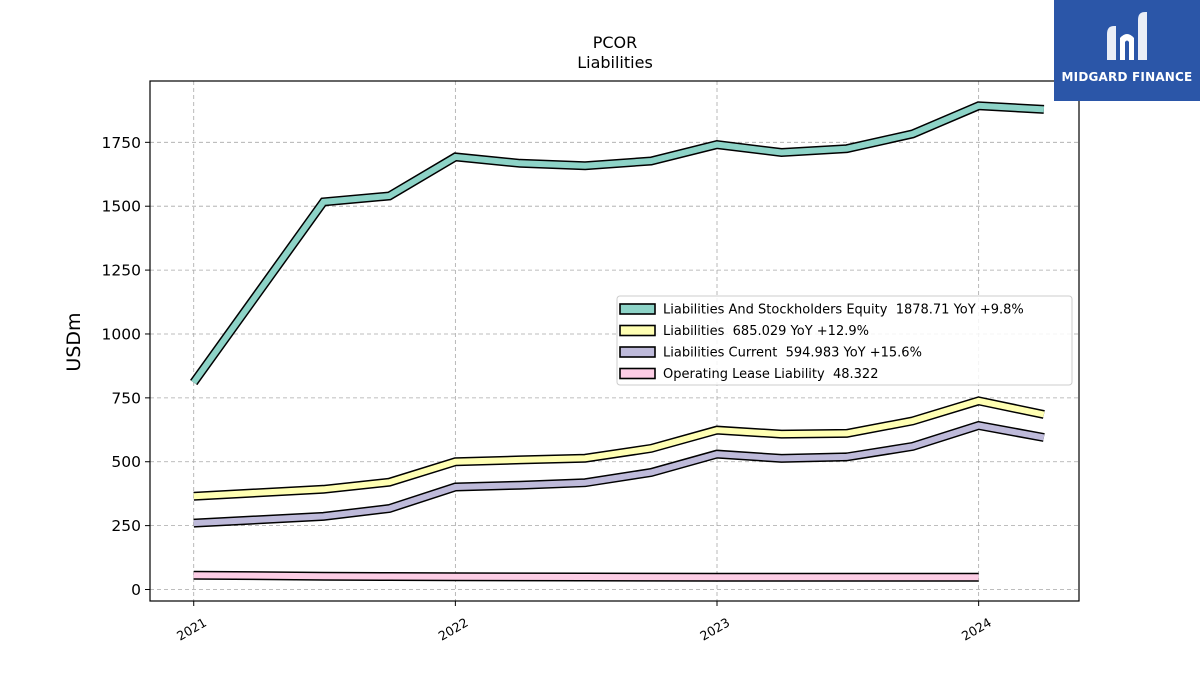 This screenshot has width=1200, height=675. Describe the element at coordinates (74, 341) in the screenshot. I see `y-axis-label: USDm` at that location.